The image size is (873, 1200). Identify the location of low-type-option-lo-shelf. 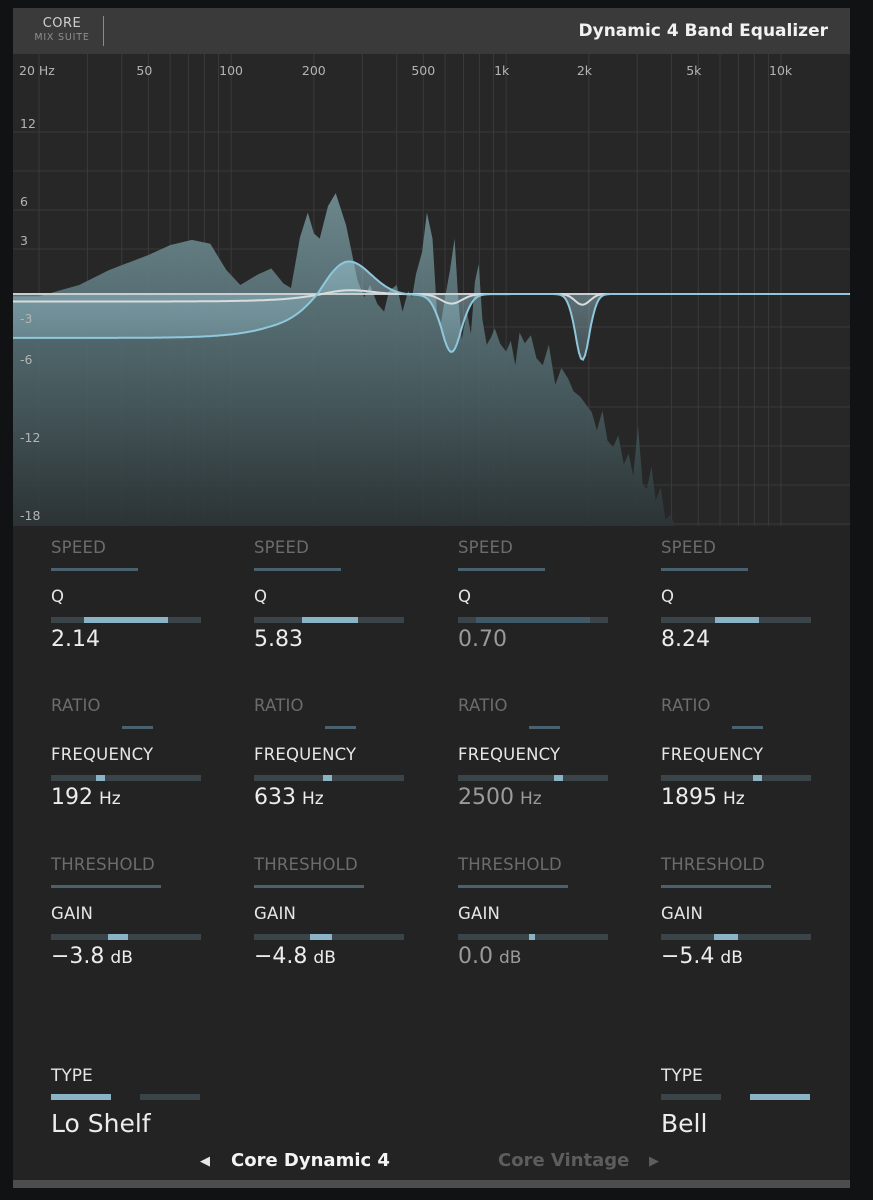
(81, 1097).